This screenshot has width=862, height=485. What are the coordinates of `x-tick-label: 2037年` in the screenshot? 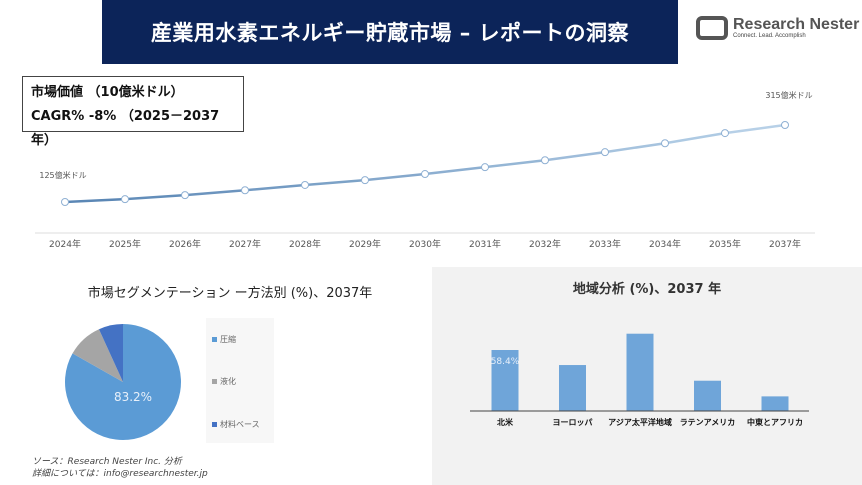 It's located at (785, 244).